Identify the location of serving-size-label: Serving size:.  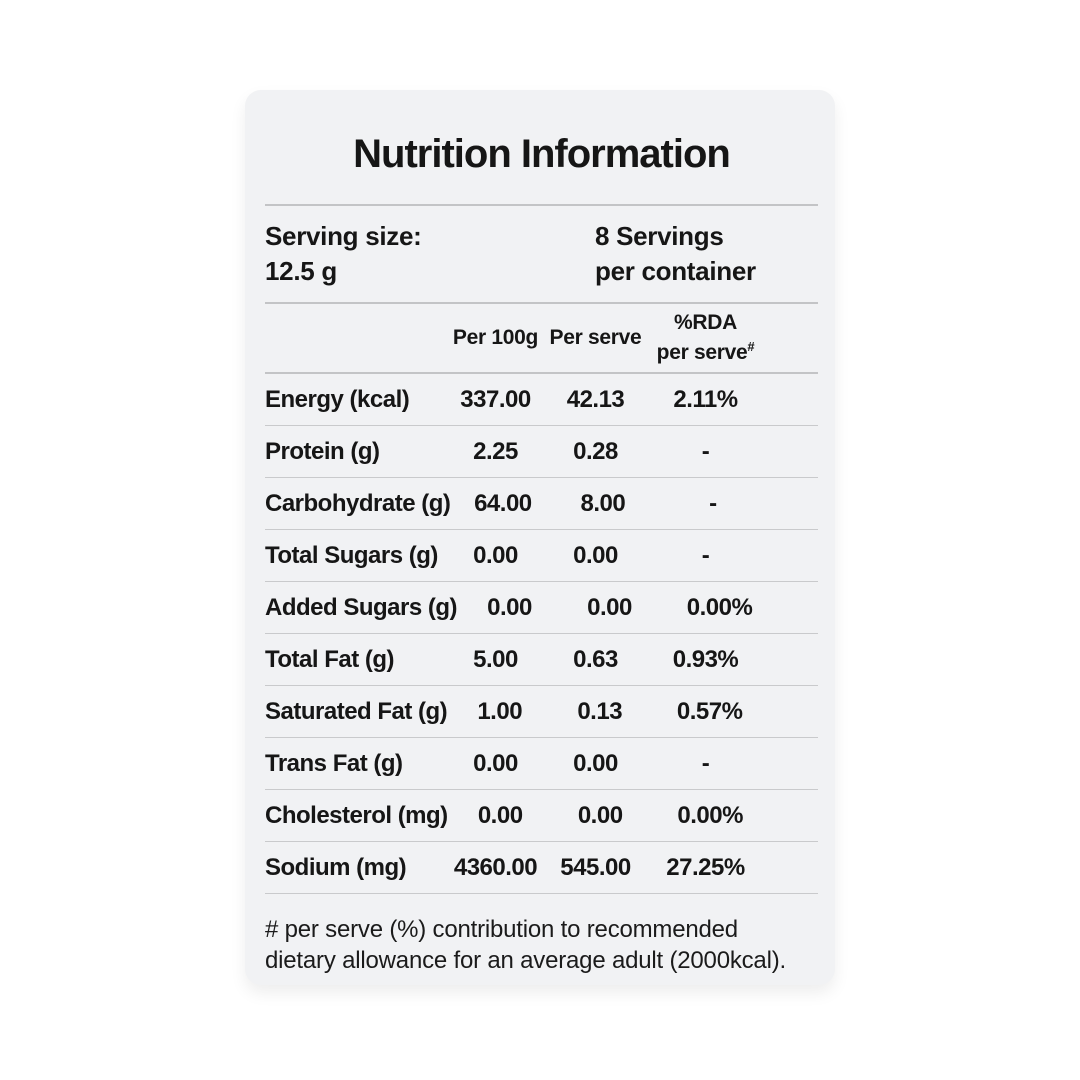
(343, 236).